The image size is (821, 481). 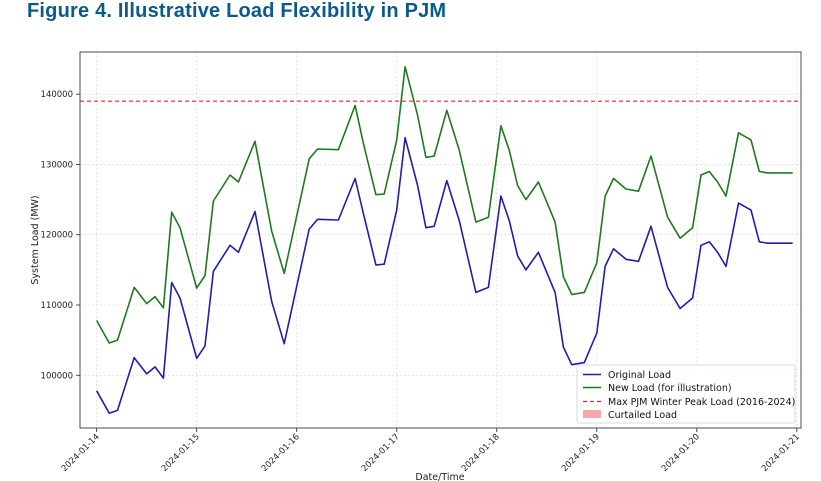 What do you see at coordinates (681, 453) in the screenshot?
I see `x-tick-label: 2024-01-20` at bounding box center [681, 453].